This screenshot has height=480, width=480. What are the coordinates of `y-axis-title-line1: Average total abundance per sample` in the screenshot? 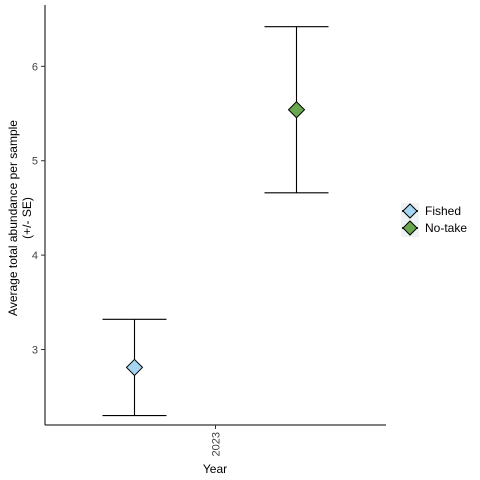 It's located at (13, 218).